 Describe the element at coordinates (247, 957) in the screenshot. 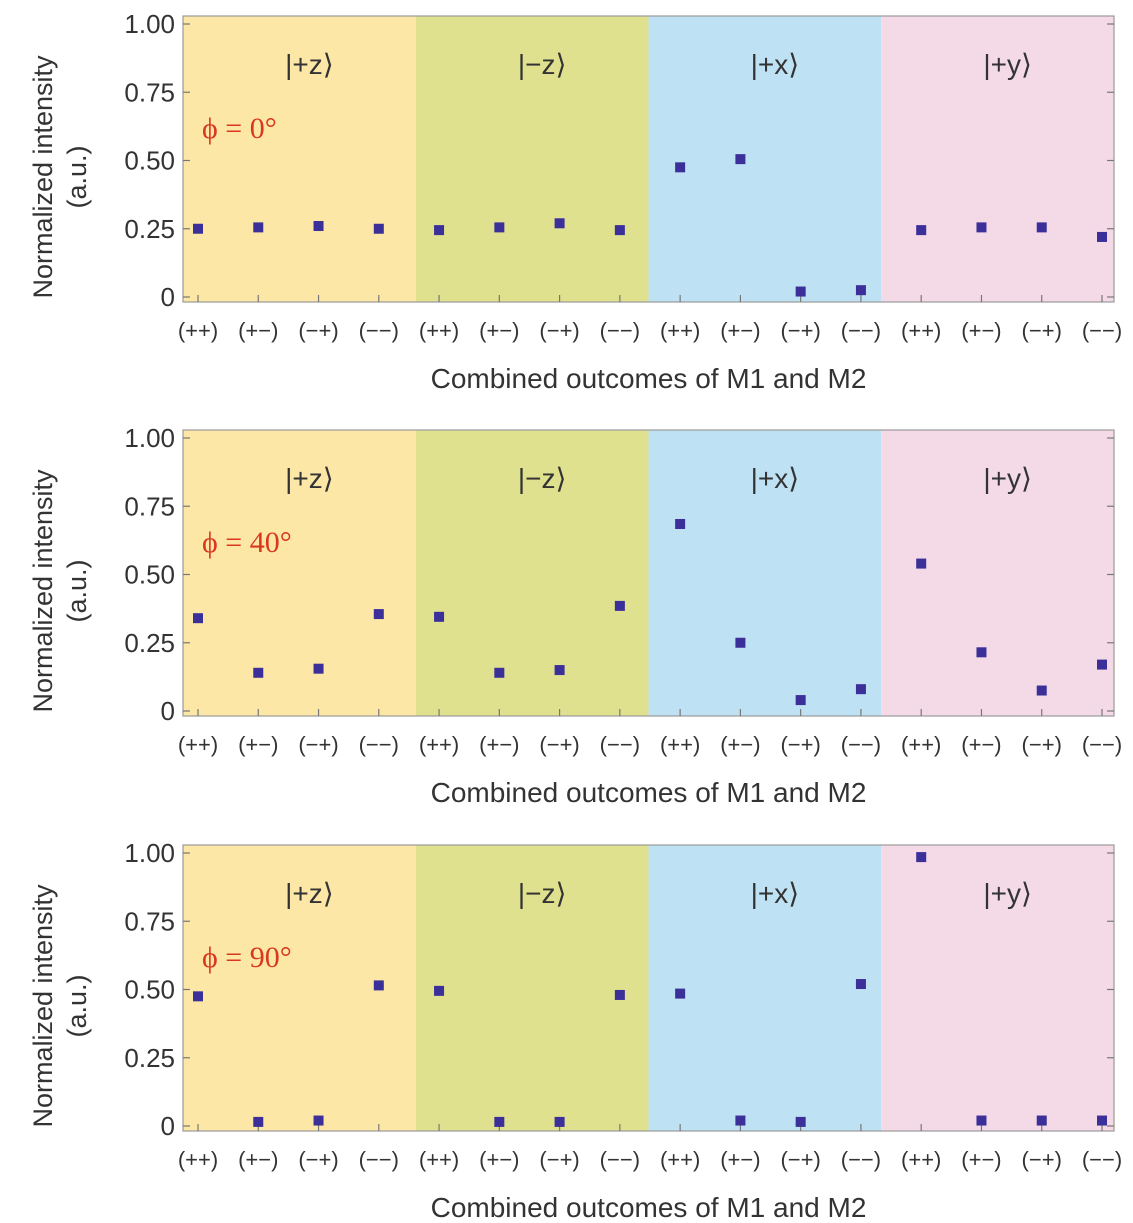

I see `phi-annotation: ϕ = 90°` at that location.